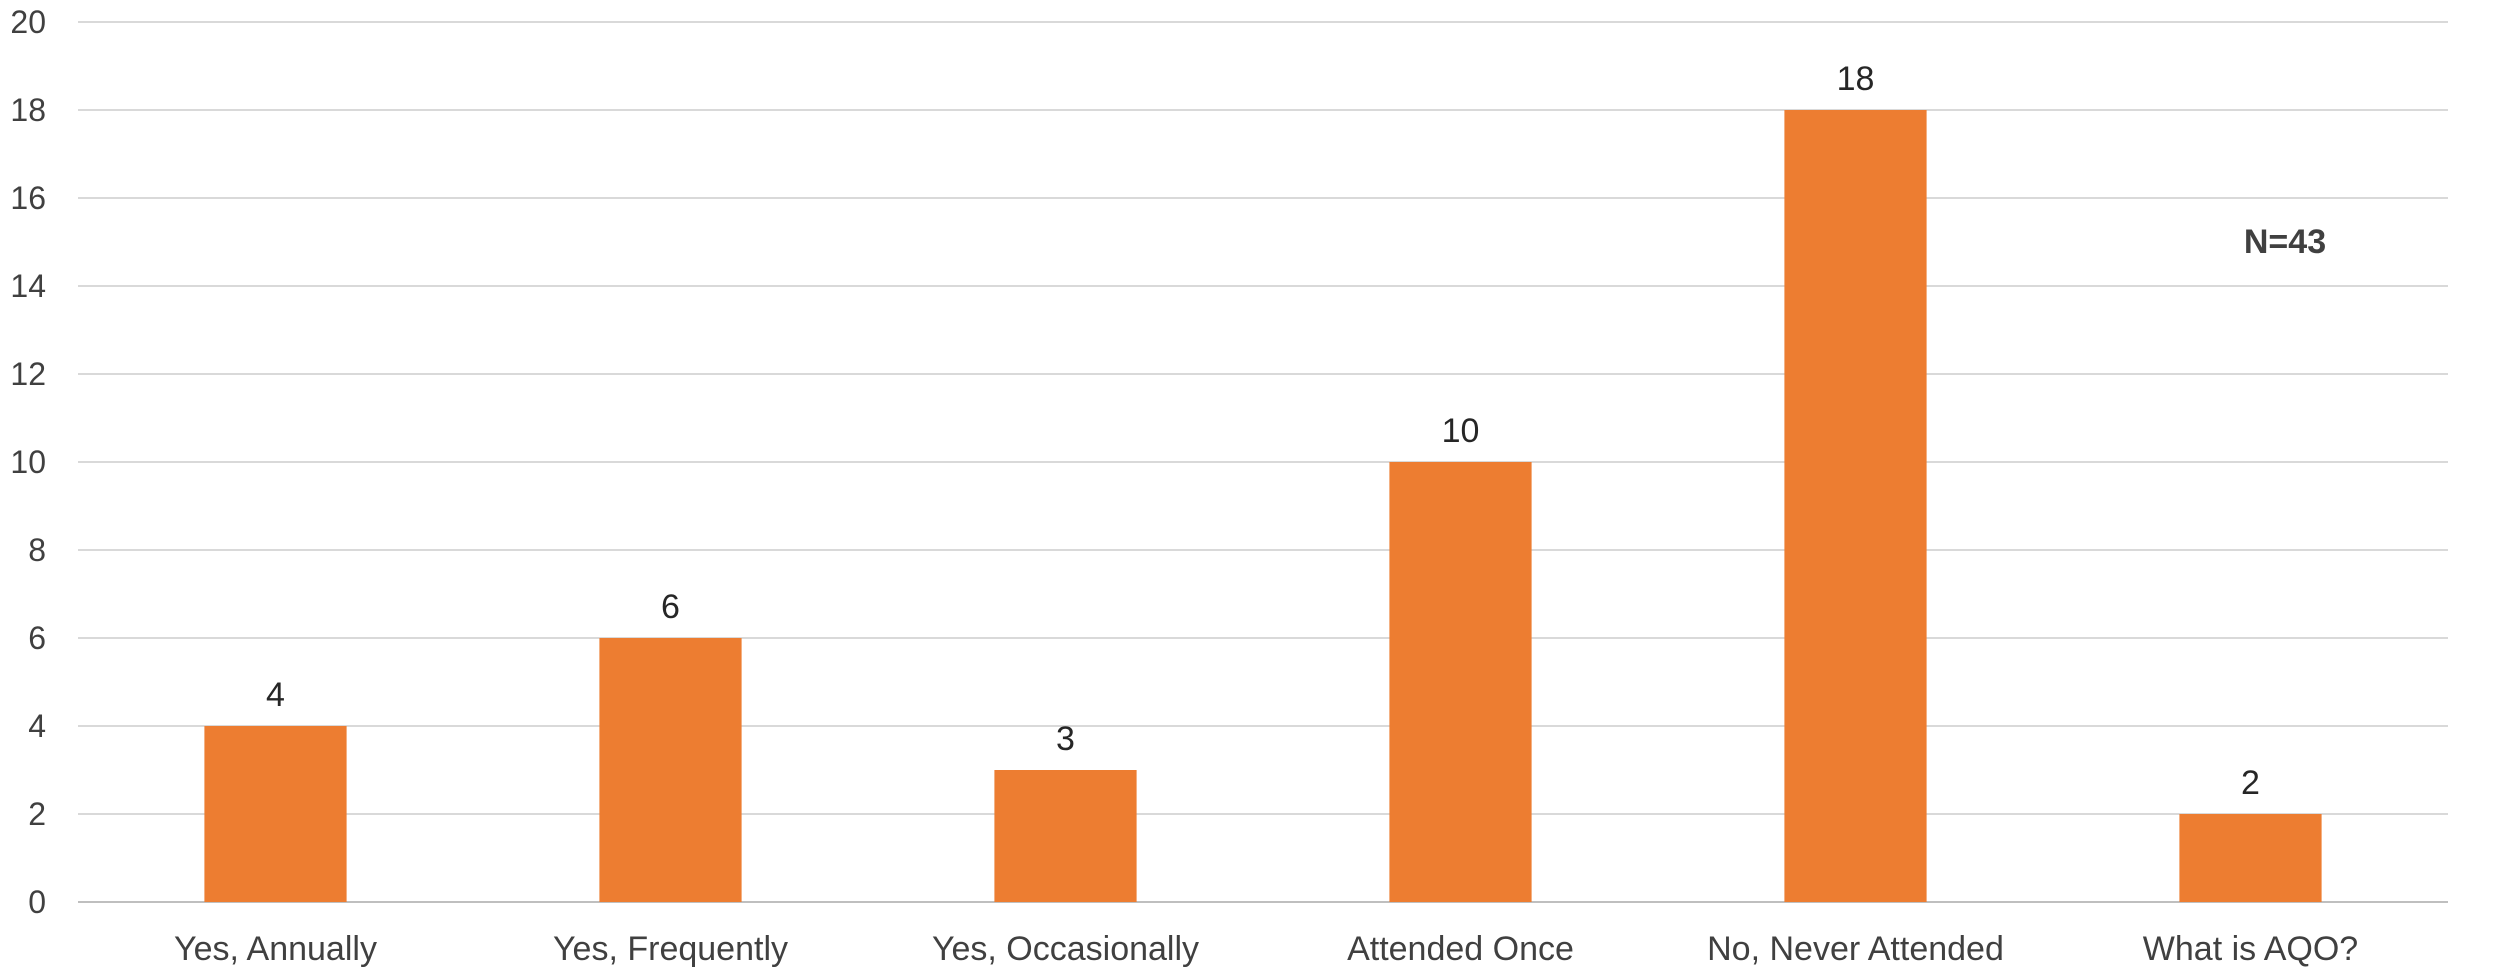 The width and height of the screenshot is (2494, 969). I want to click on x-category-label: No, Never Attended, so click(1855, 949).